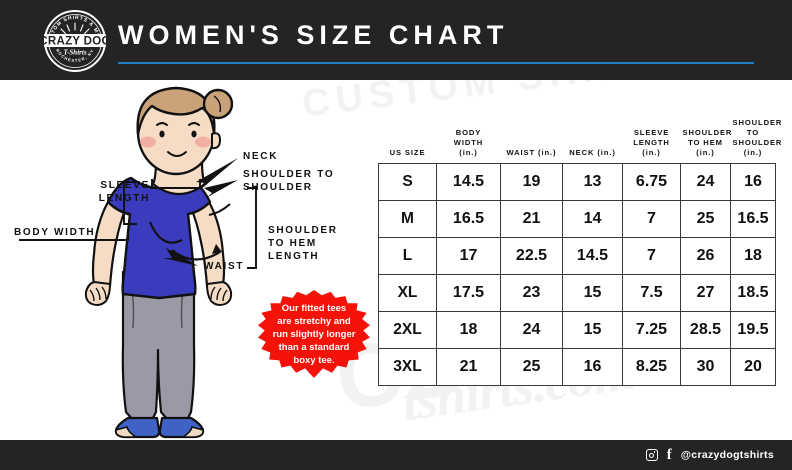 The height and width of the screenshot is (470, 792). What do you see at coordinates (753, 330) in the screenshot?
I see `cell-shoulder-to-shoulder: 19.5` at bounding box center [753, 330].